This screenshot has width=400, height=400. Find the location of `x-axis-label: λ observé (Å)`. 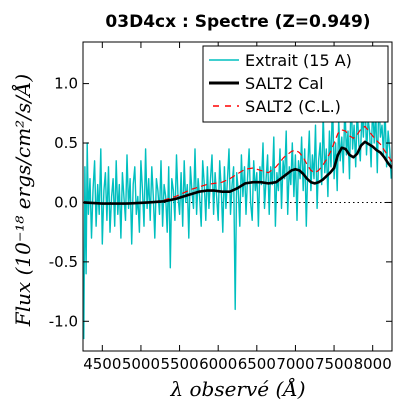

x-axis-label: λ observé (Å) is located at coordinates (237, 388).